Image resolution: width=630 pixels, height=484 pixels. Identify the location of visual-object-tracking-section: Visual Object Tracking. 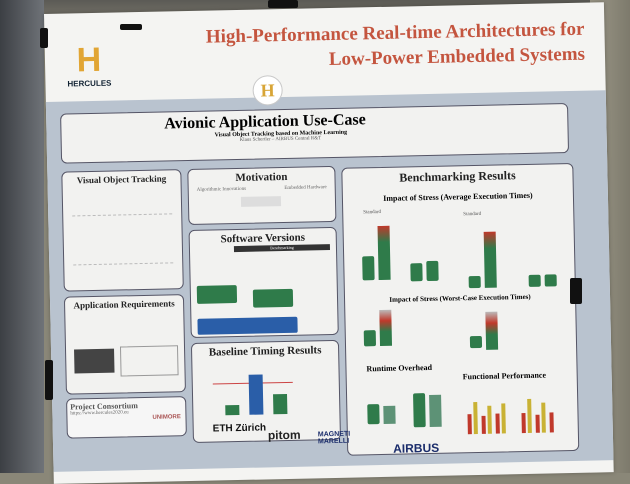
(122, 230).